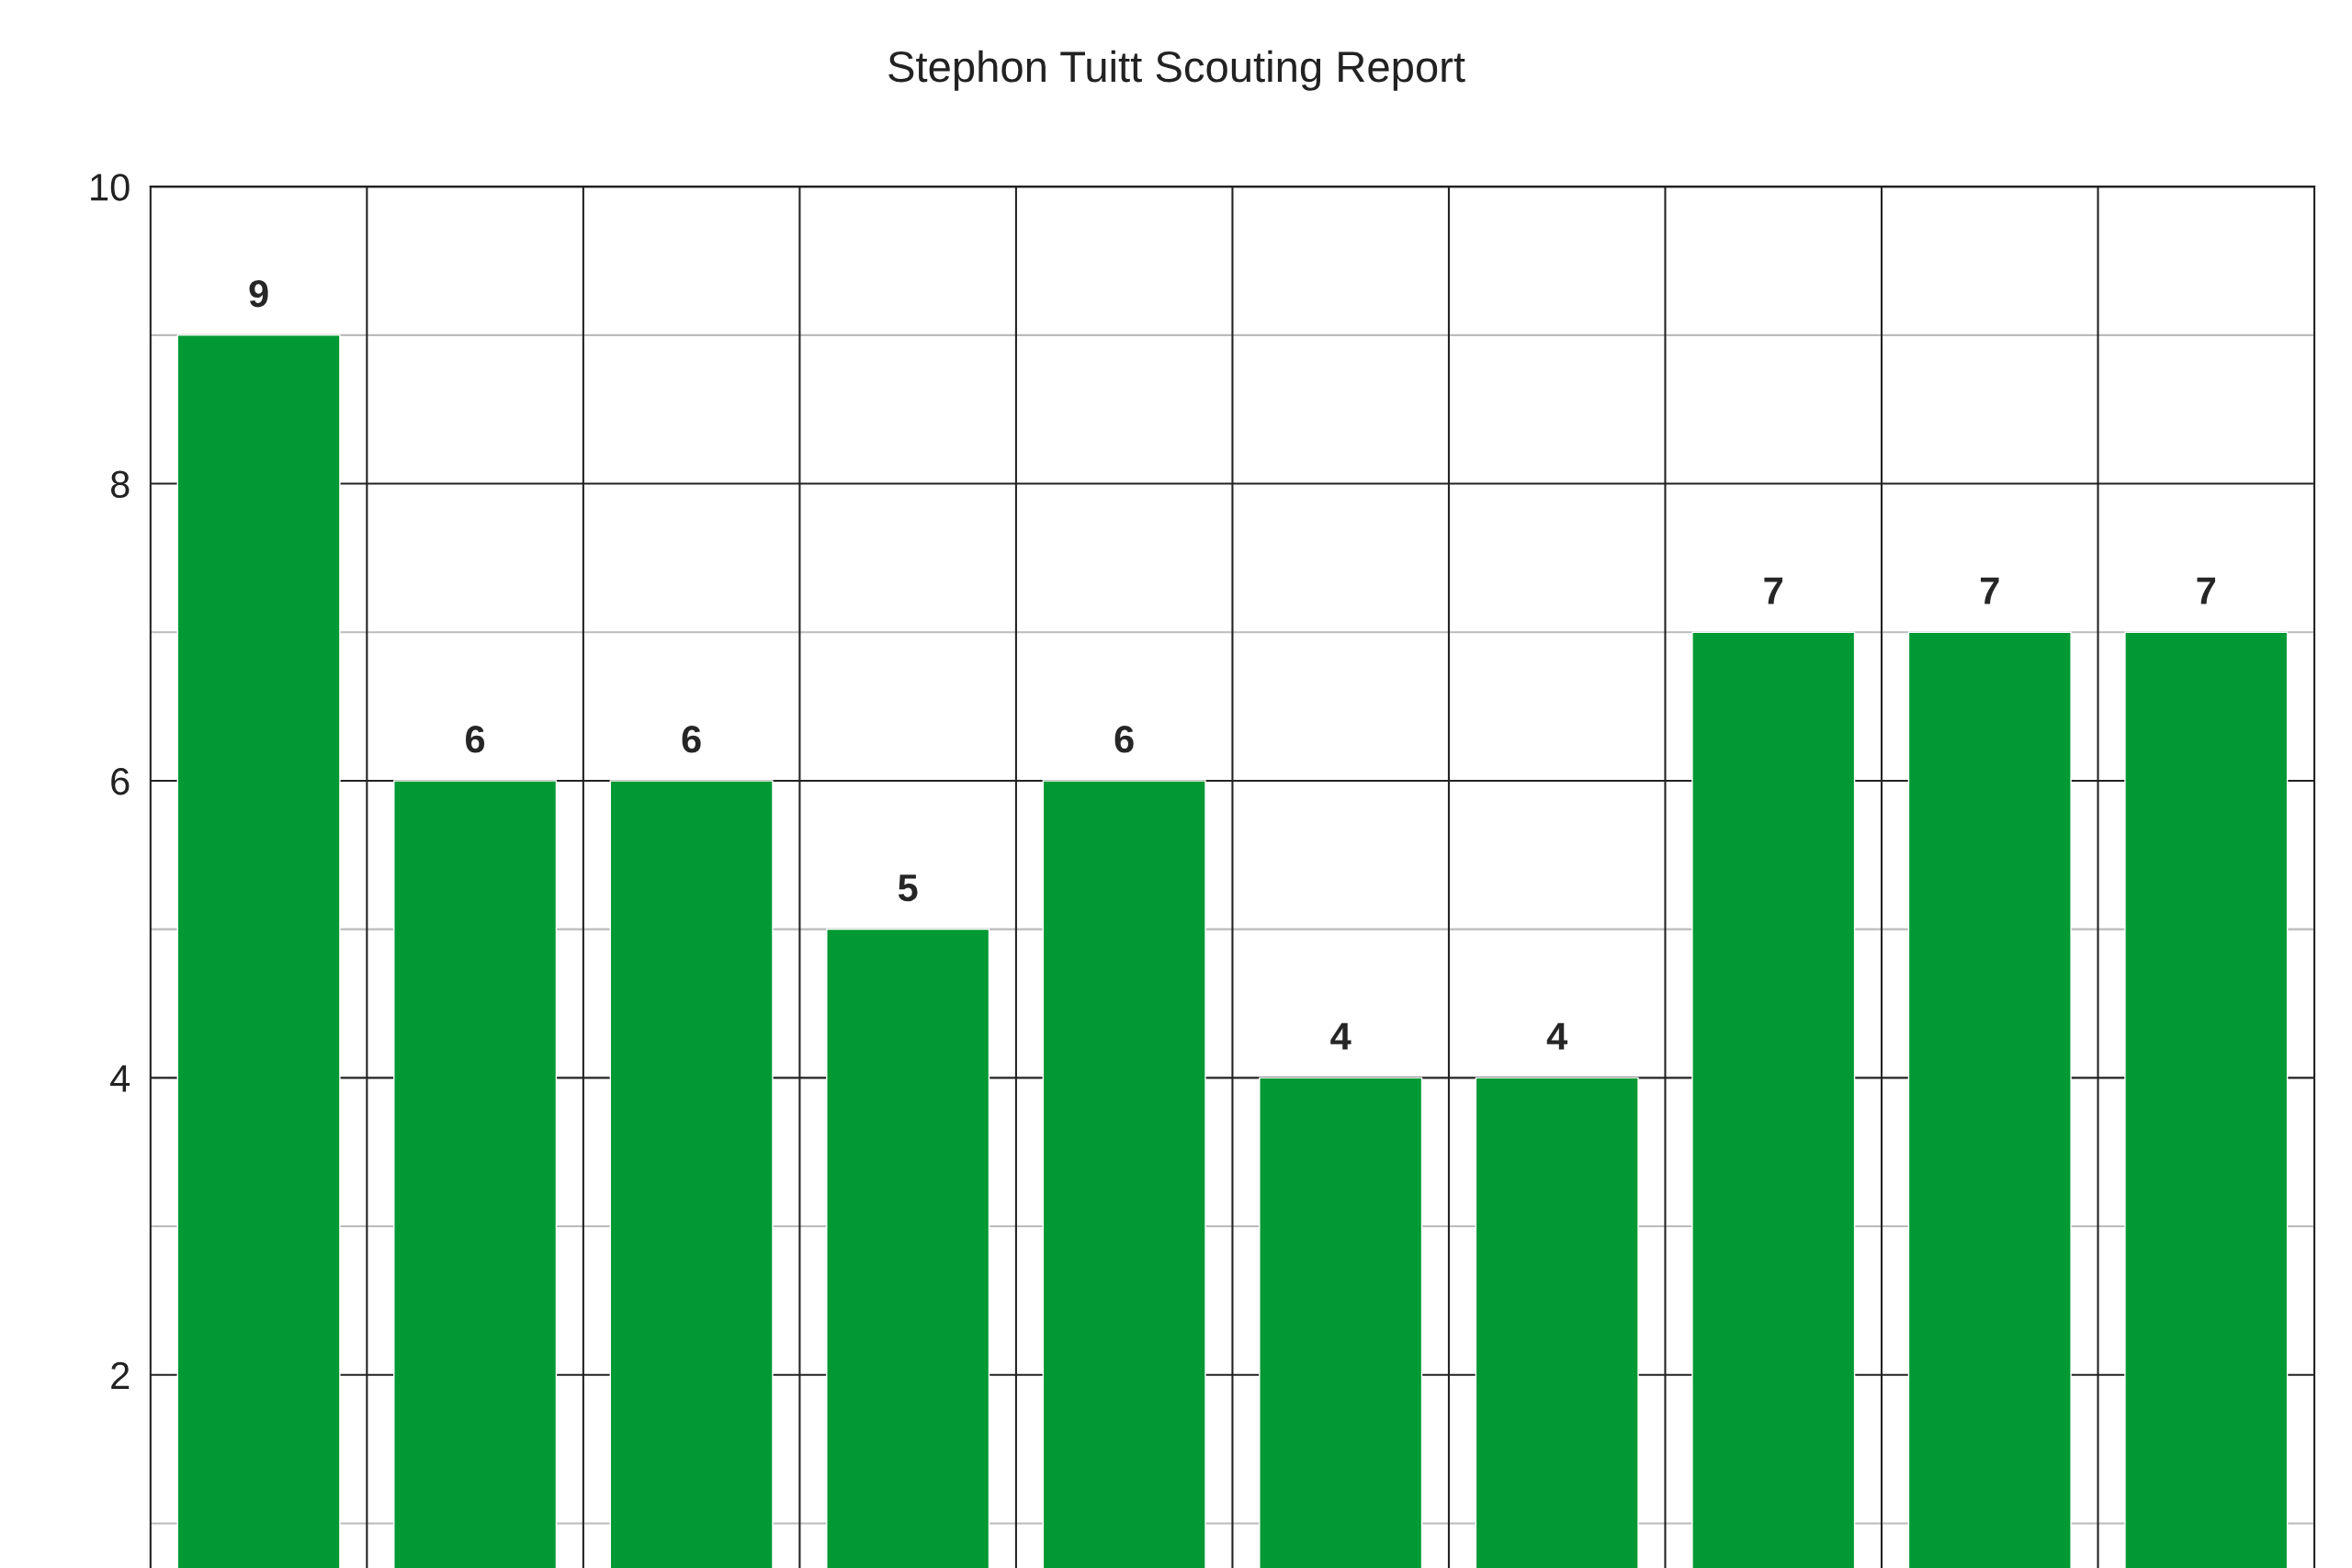 This screenshot has width=2352, height=1568. Describe the element at coordinates (908, 888) in the screenshot. I see `data-label: 5` at that location.